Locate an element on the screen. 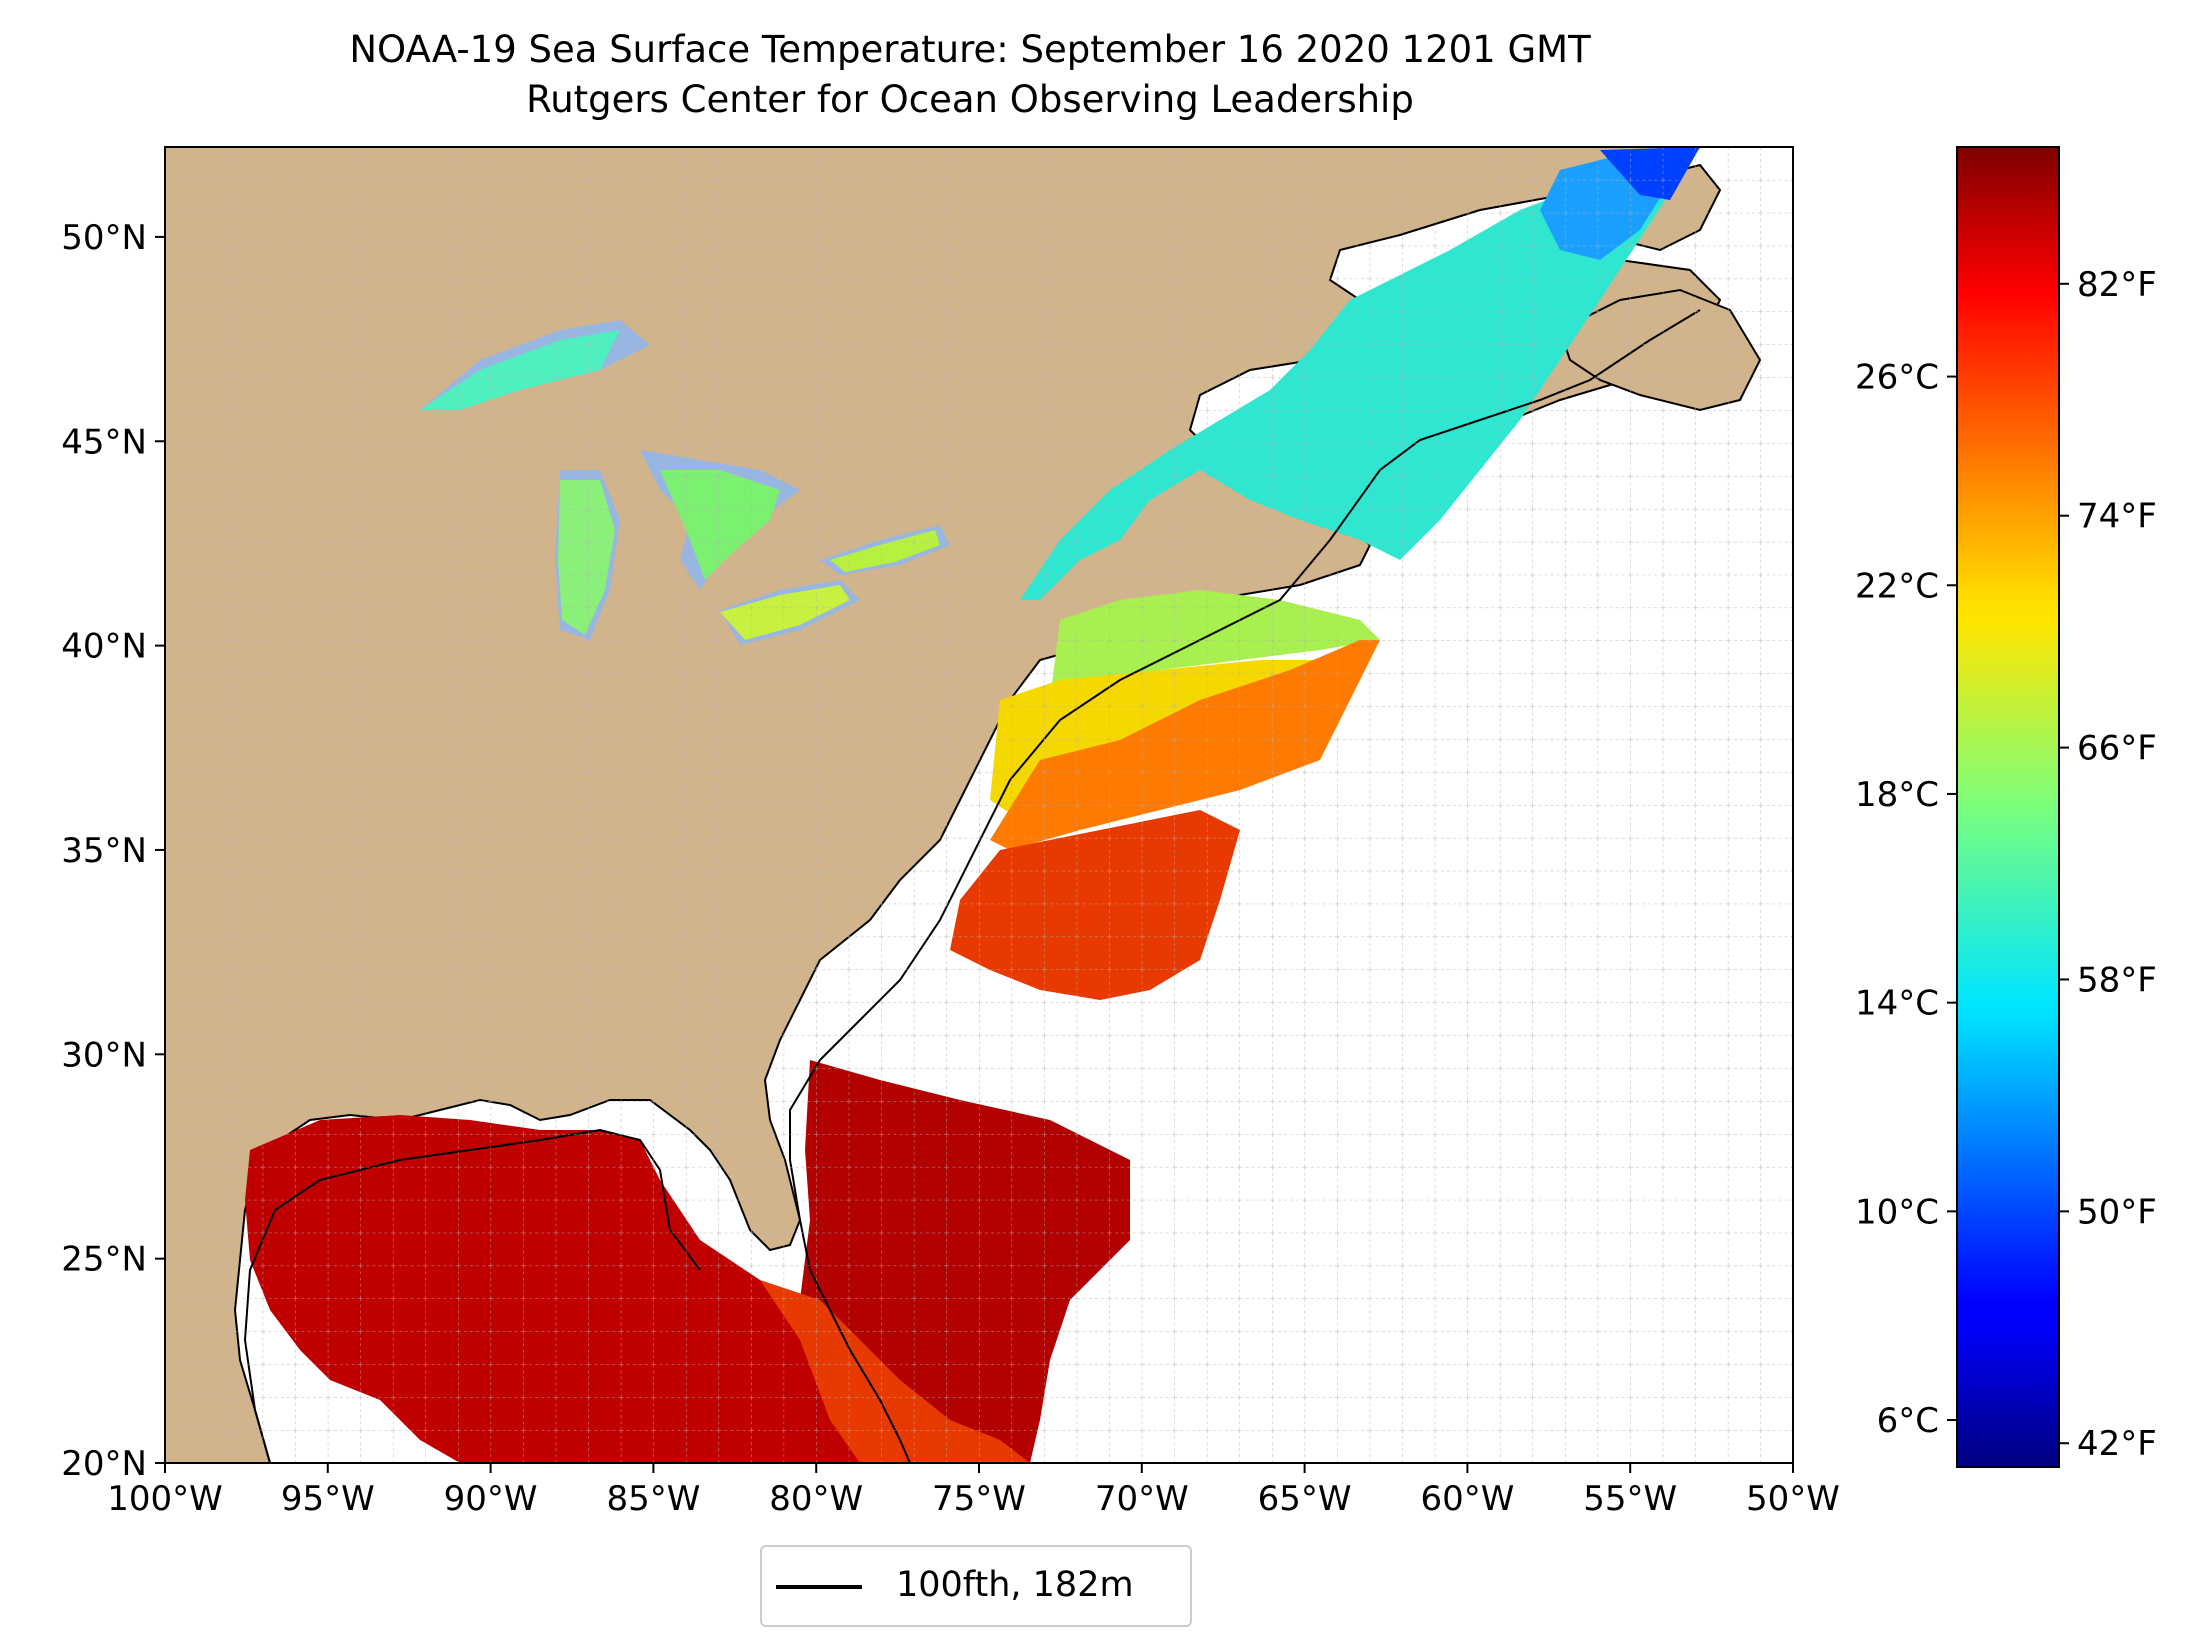 The image size is (2201, 1647). colorbar is located at coordinates (2008, 807).